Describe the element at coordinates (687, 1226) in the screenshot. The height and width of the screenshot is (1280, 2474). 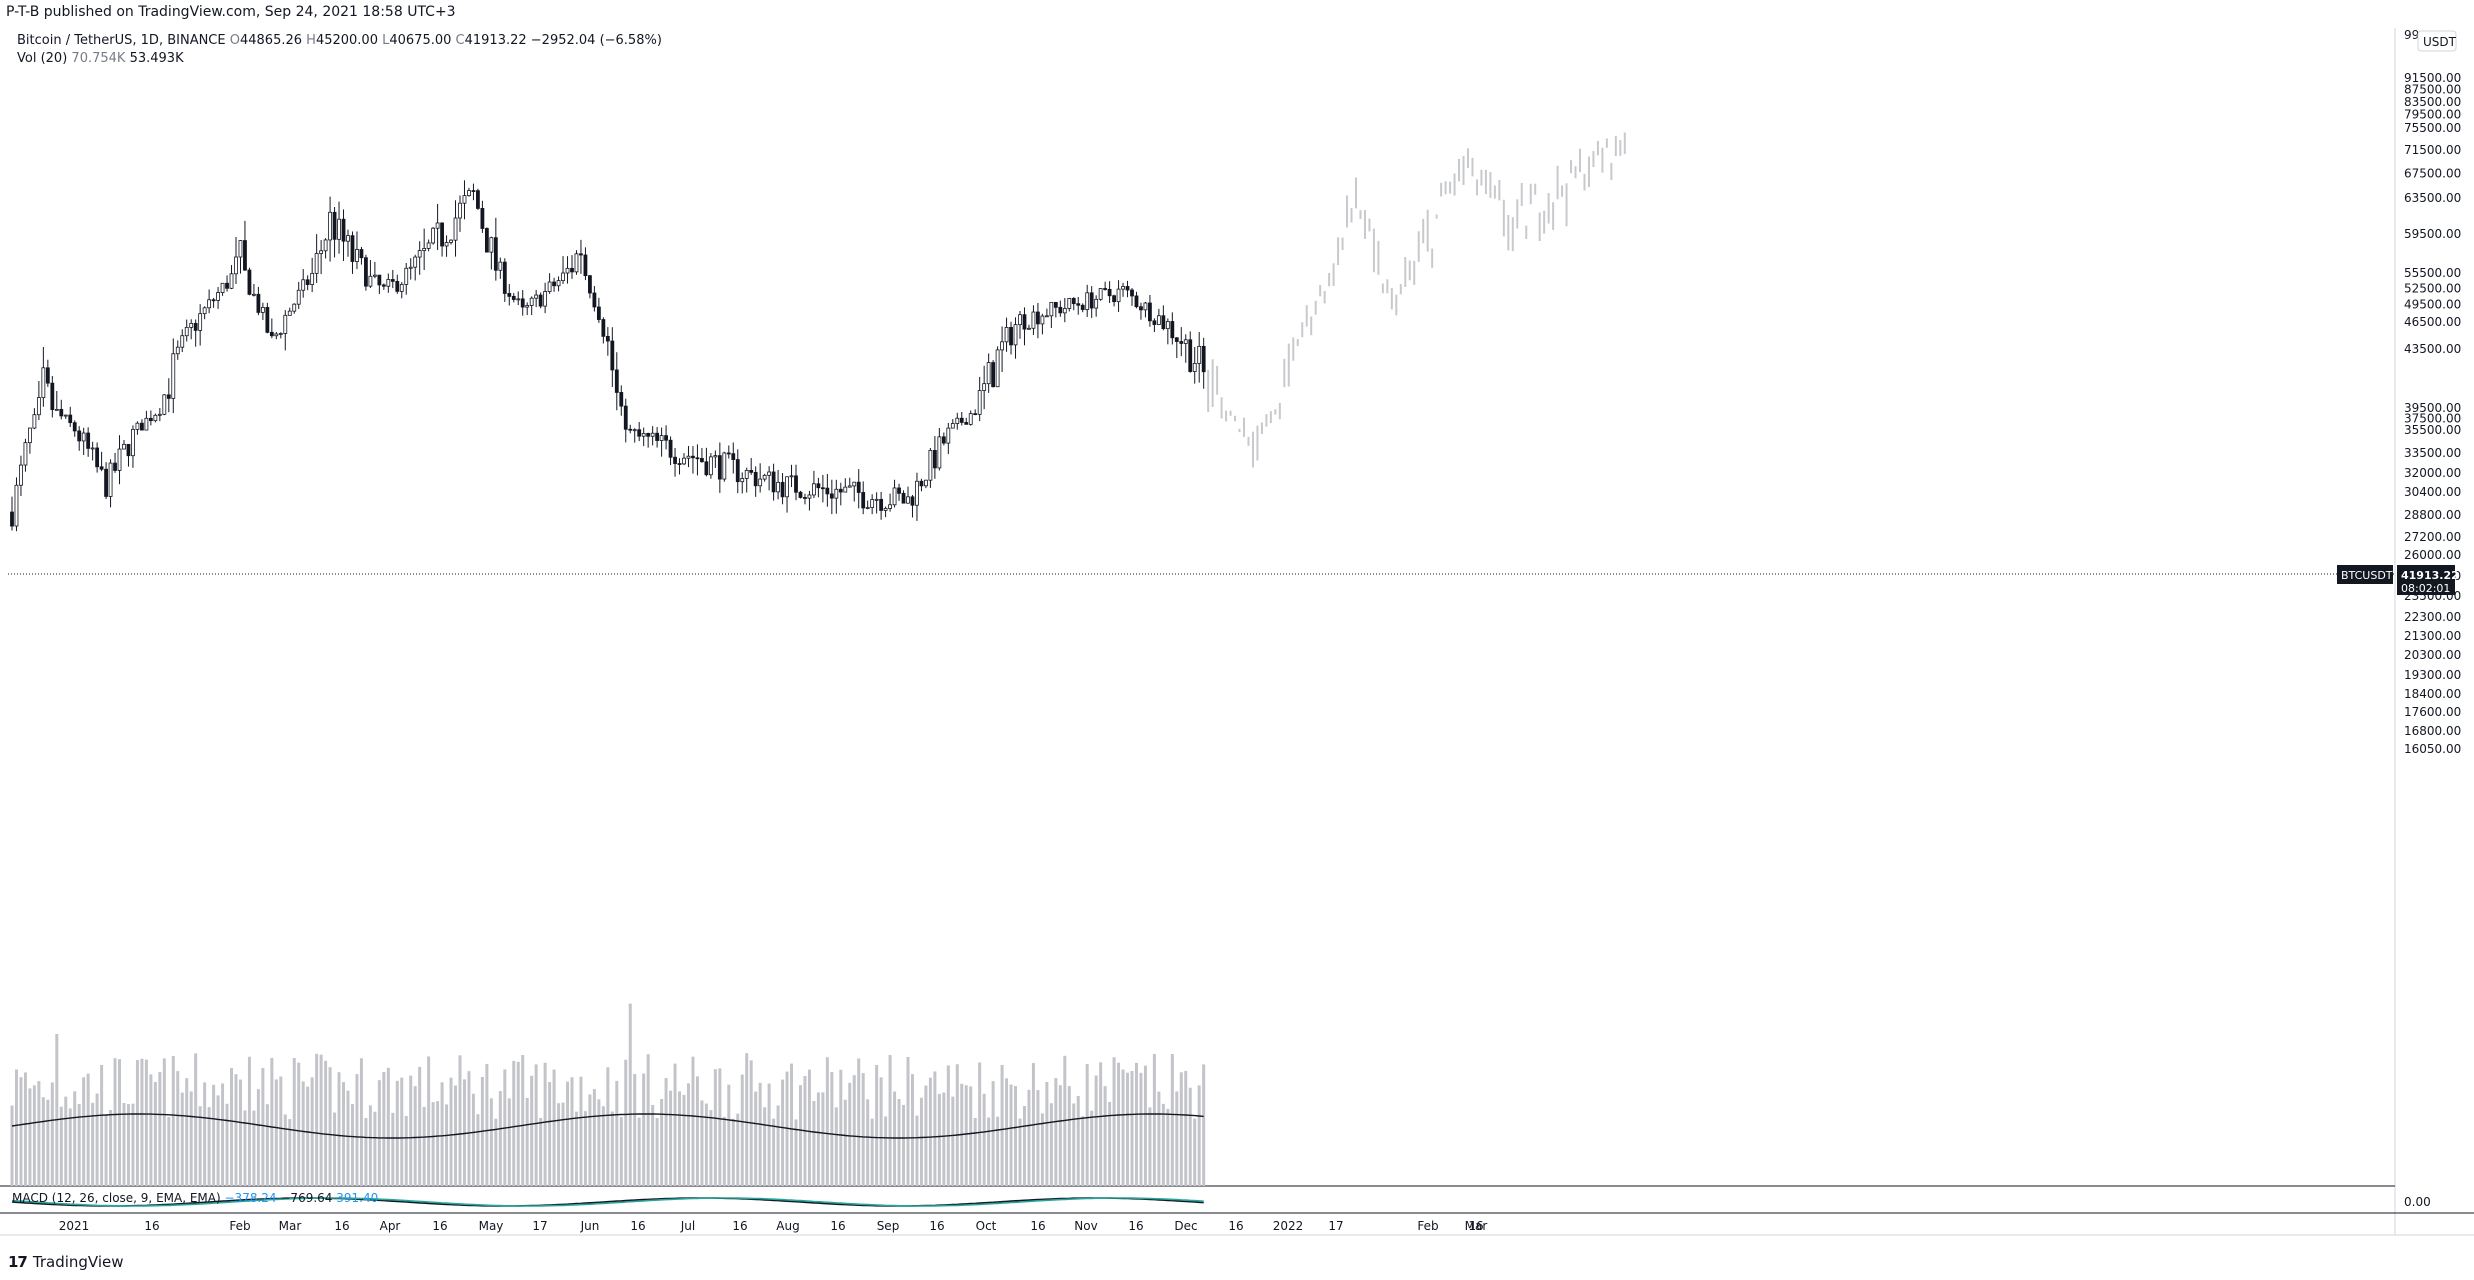
I see `time-tick-label: Jul` at that location.